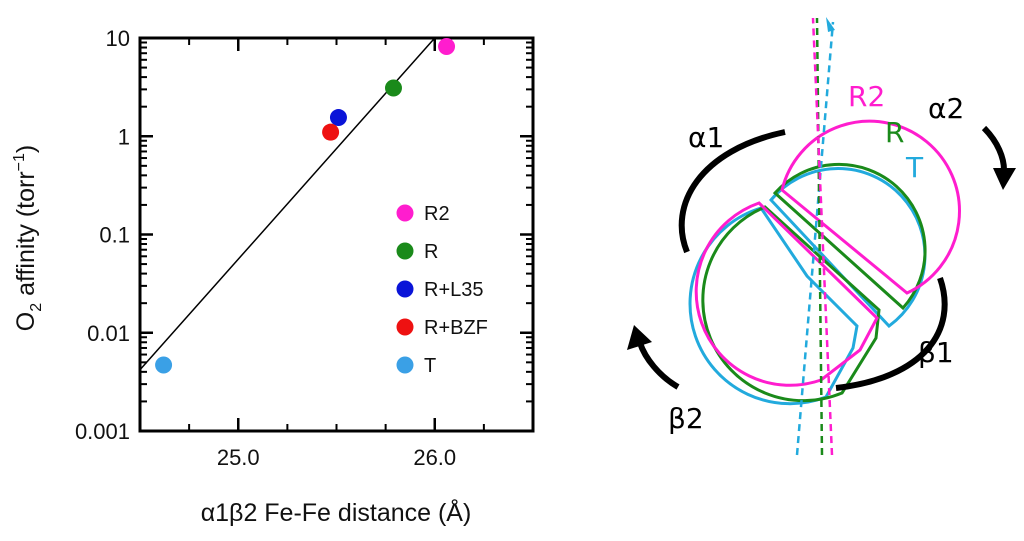 The image size is (1024, 541). What do you see at coordinates (238, 457) in the screenshot?
I see `x-tick-label: 25.0` at bounding box center [238, 457].